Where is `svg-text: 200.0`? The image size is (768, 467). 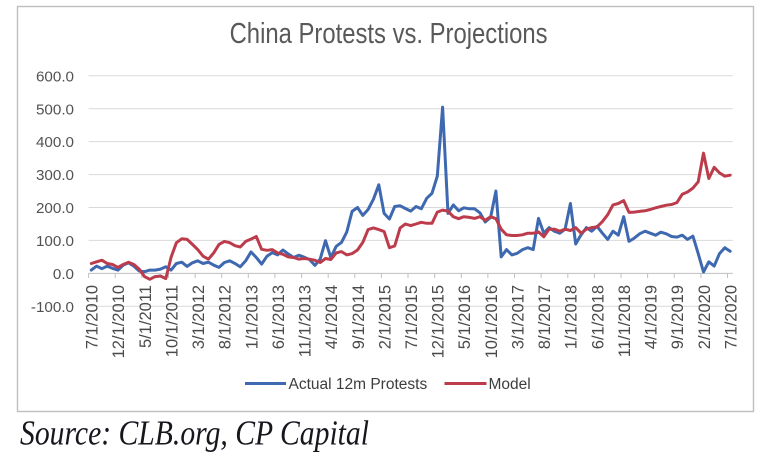 svg-text: 200.0 is located at coordinates (55, 208).